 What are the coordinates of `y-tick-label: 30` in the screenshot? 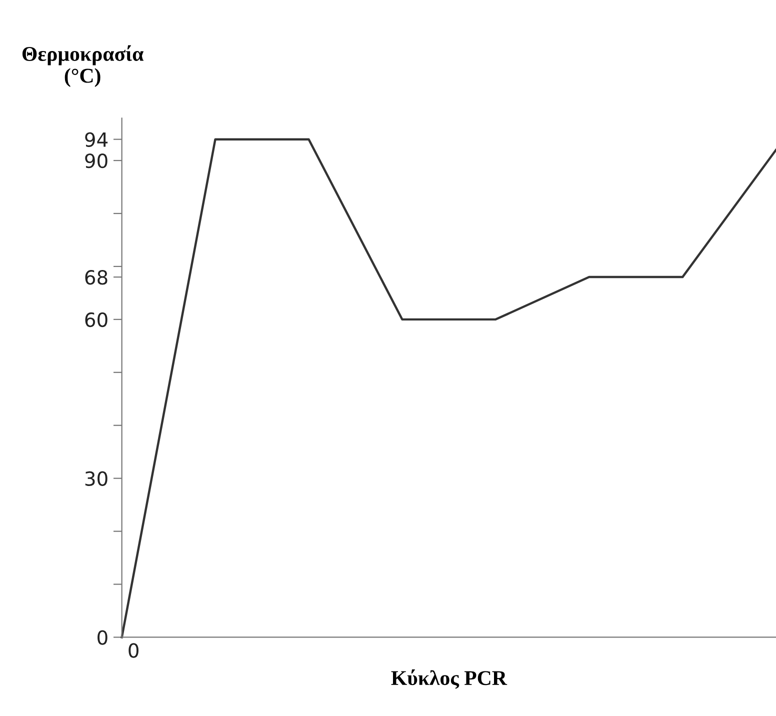 It's located at (96, 478).